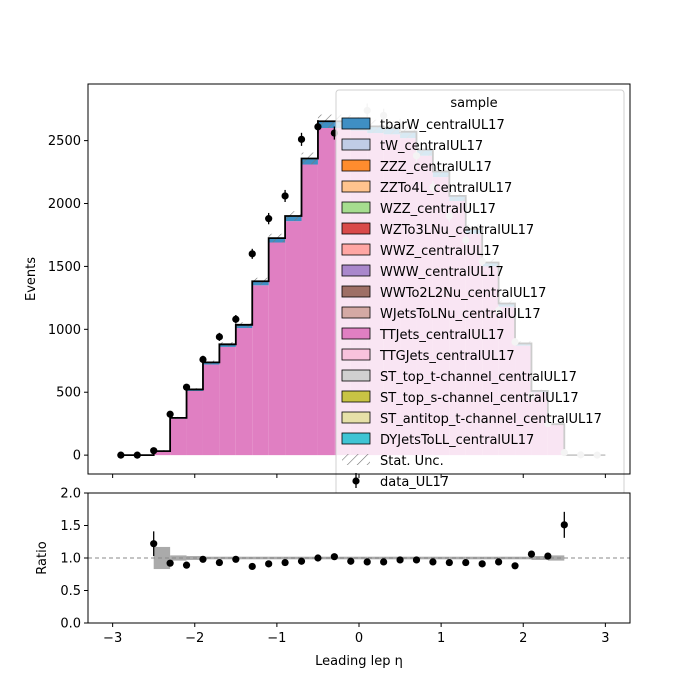 Image resolution: width=700 pixels, height=700 pixels. Describe the element at coordinates (440, 251) in the screenshot. I see `legend-label-6: WWZ_centralUL17` at that location.